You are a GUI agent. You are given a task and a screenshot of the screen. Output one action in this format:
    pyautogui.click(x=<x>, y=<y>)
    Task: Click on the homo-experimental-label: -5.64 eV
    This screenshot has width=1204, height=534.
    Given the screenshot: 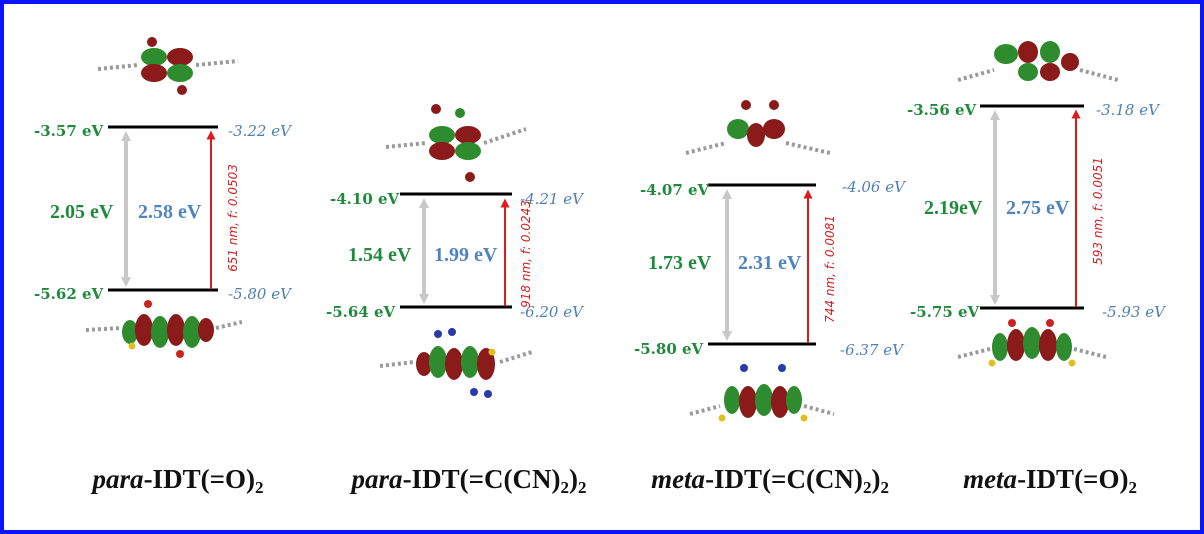 What is the action you would take?
    pyautogui.click(x=361, y=312)
    